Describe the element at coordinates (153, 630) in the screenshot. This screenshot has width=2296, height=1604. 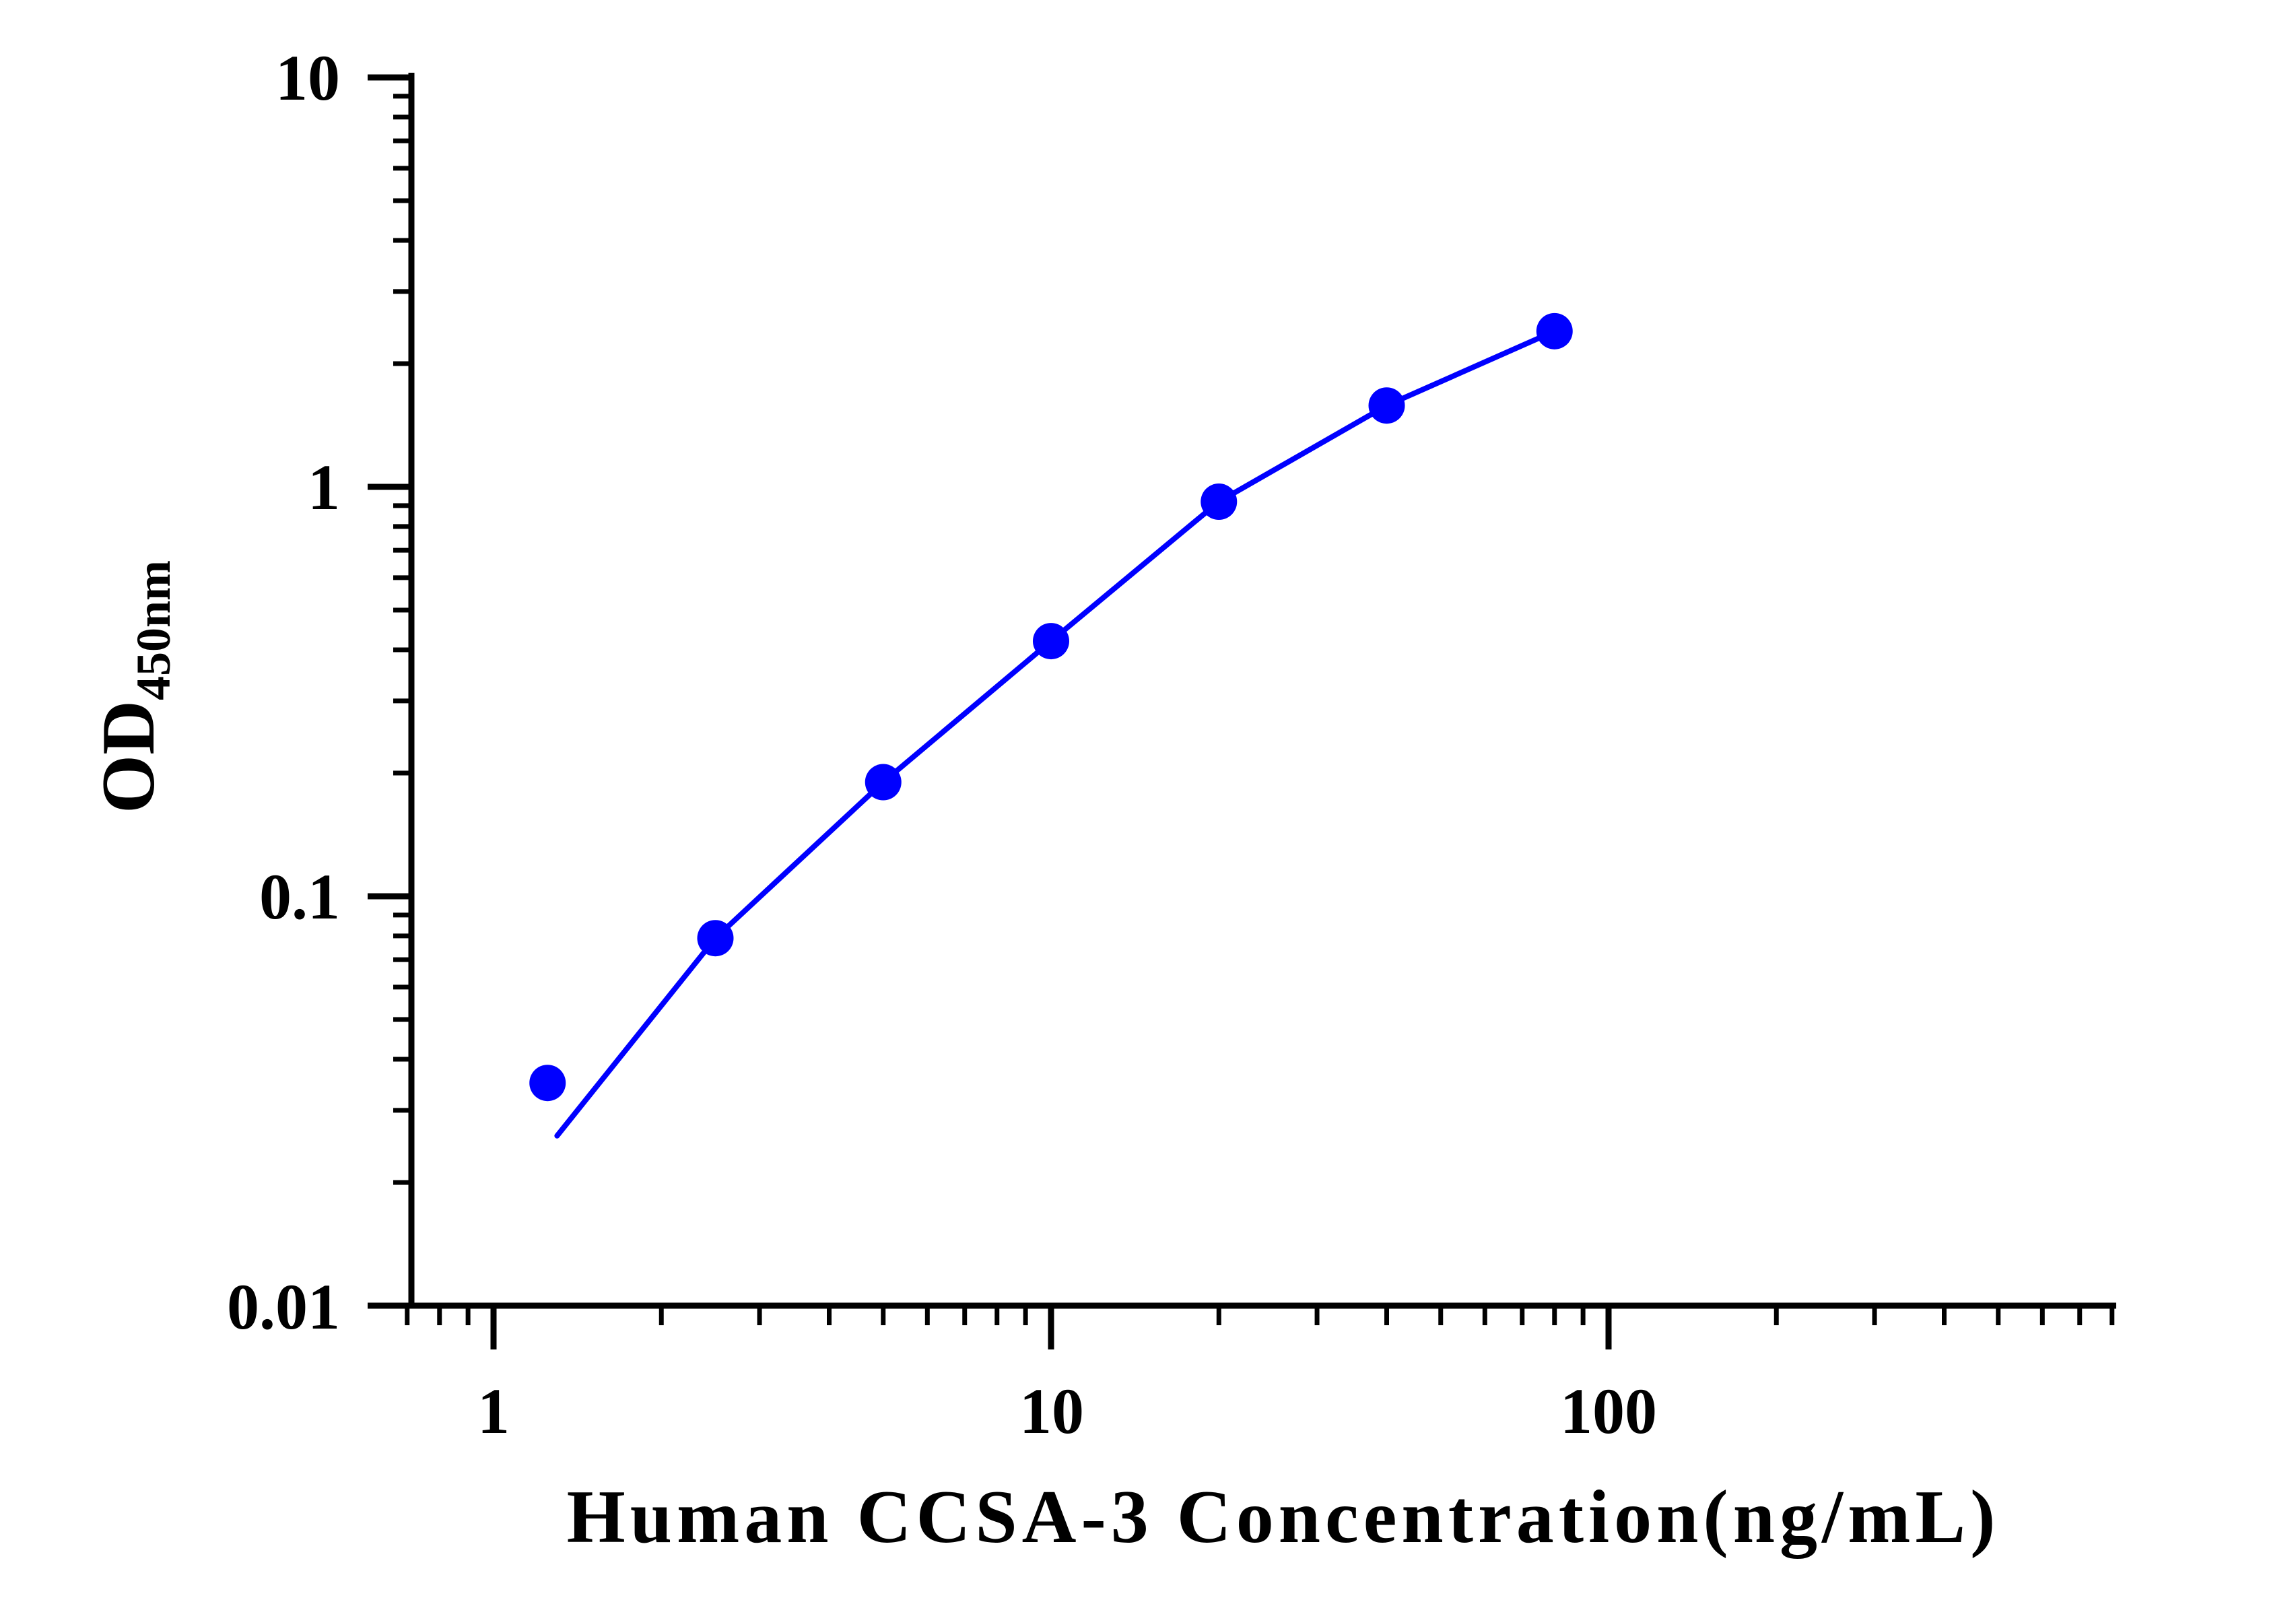
I see `y-axis-title-subscript: 450nm` at that location.